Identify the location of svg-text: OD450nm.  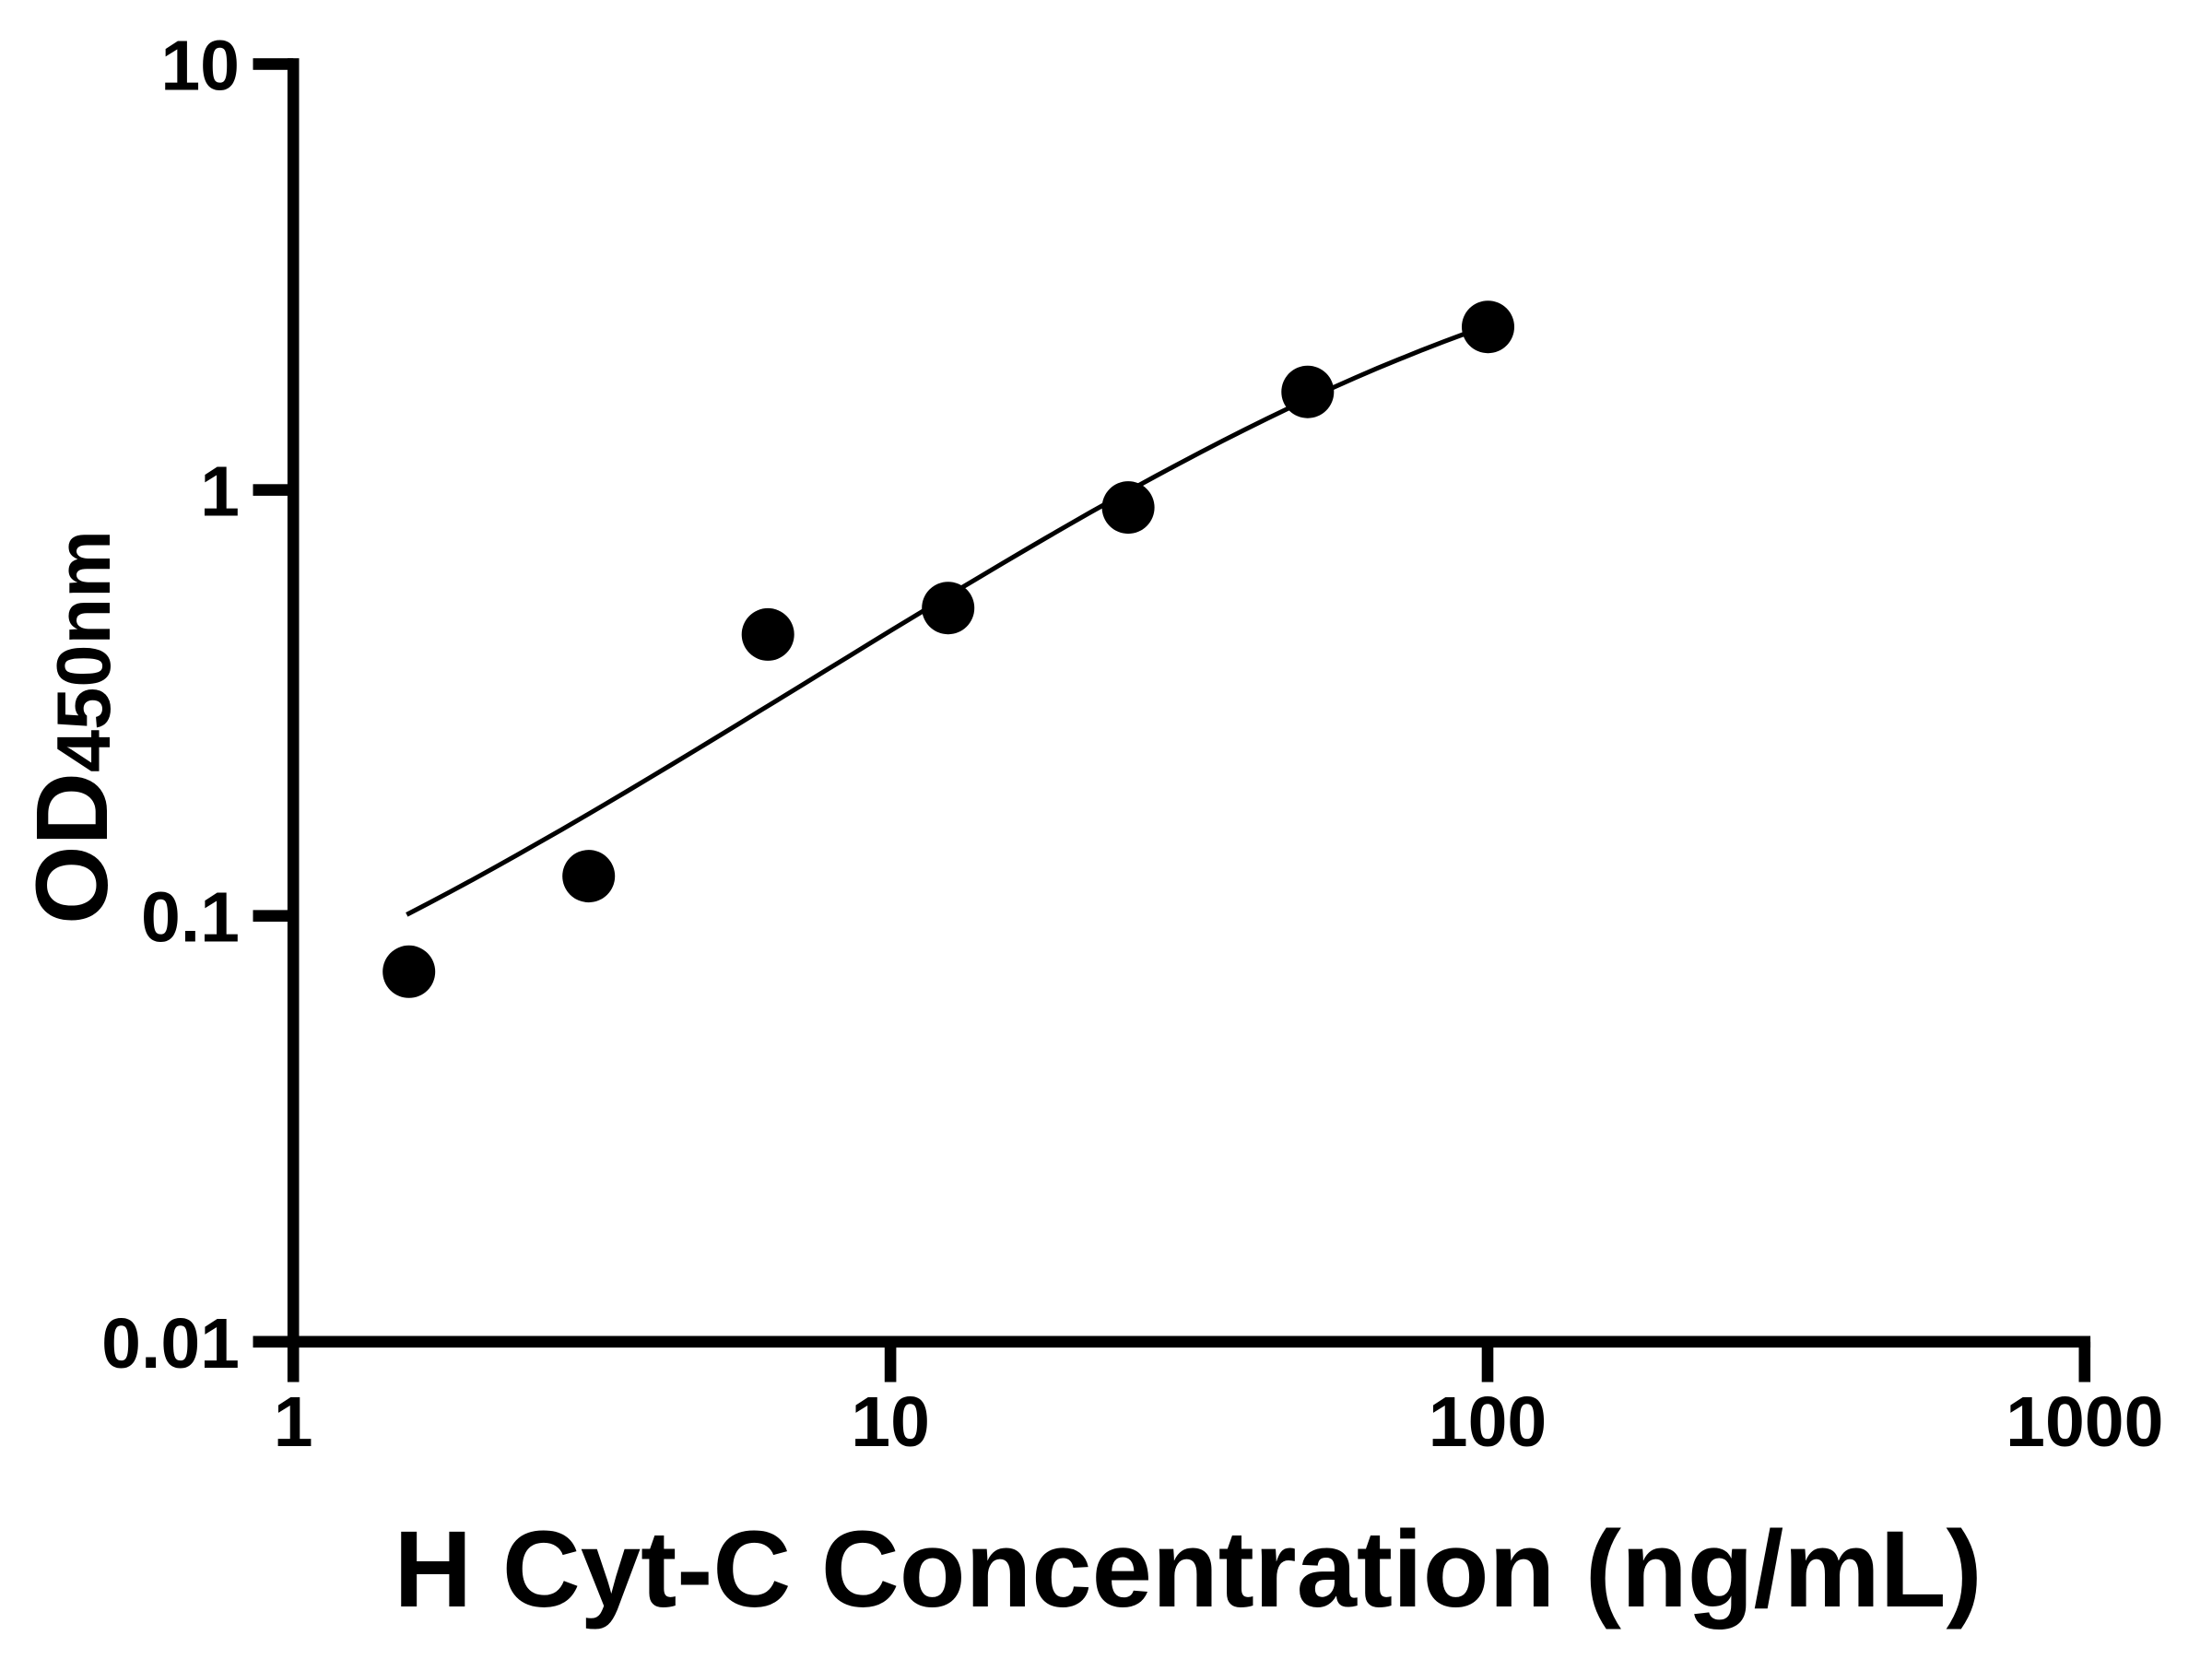
(72, 727).